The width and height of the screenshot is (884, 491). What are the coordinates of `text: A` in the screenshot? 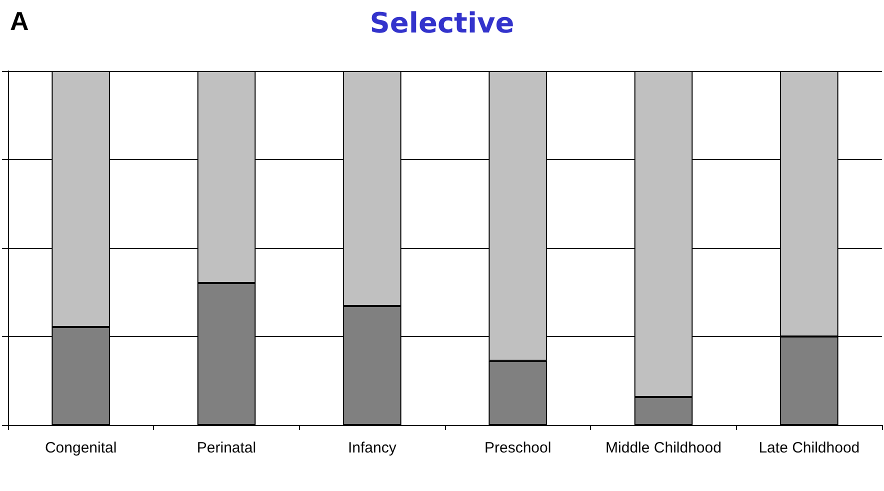 It's located at (19, 21).